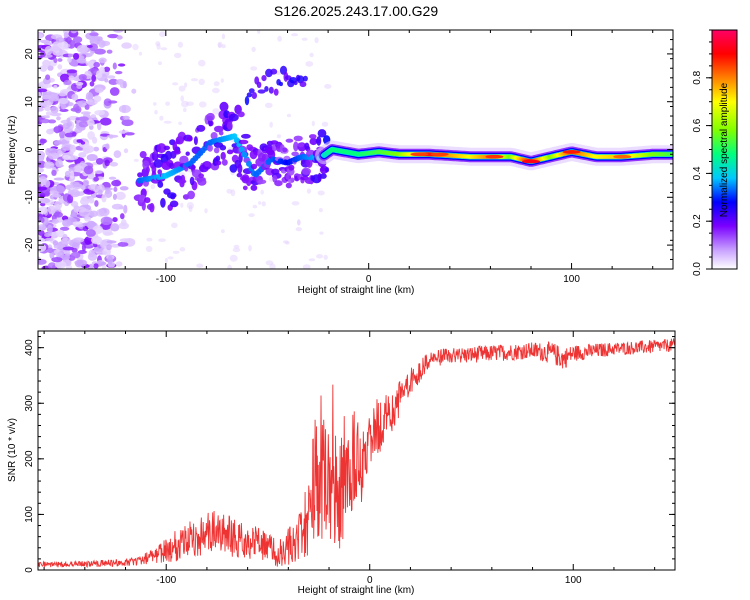 Image resolution: width=750 pixels, height=600 pixels. I want to click on snr-x-tick-label: 0, so click(370, 580).